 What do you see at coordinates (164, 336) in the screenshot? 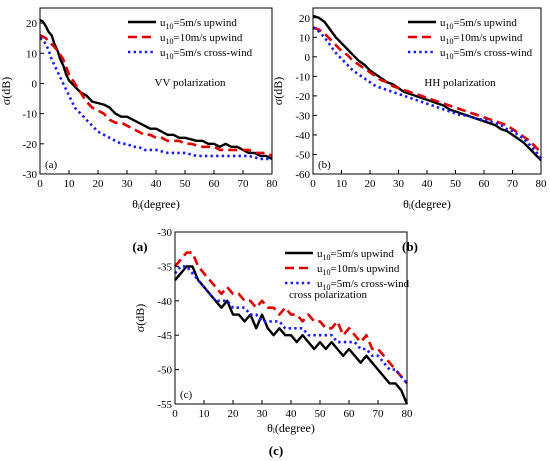
I see `y-tick-label: -45` at bounding box center [164, 336].